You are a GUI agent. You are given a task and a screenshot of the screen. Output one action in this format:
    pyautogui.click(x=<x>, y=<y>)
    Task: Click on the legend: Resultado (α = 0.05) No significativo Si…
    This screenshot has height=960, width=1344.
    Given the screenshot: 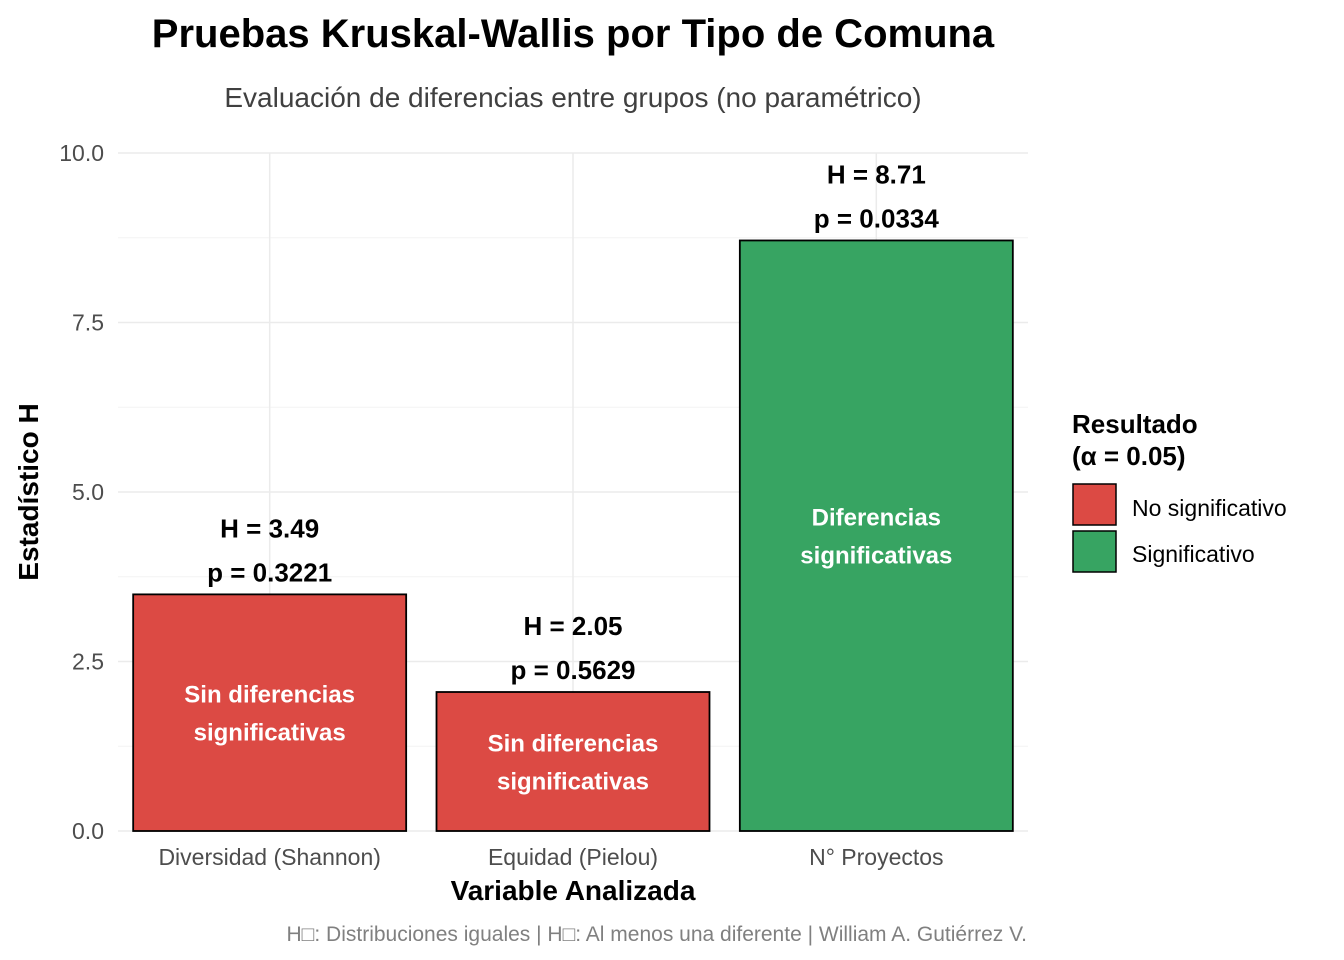 What is the action you would take?
    pyautogui.click(x=1179, y=491)
    